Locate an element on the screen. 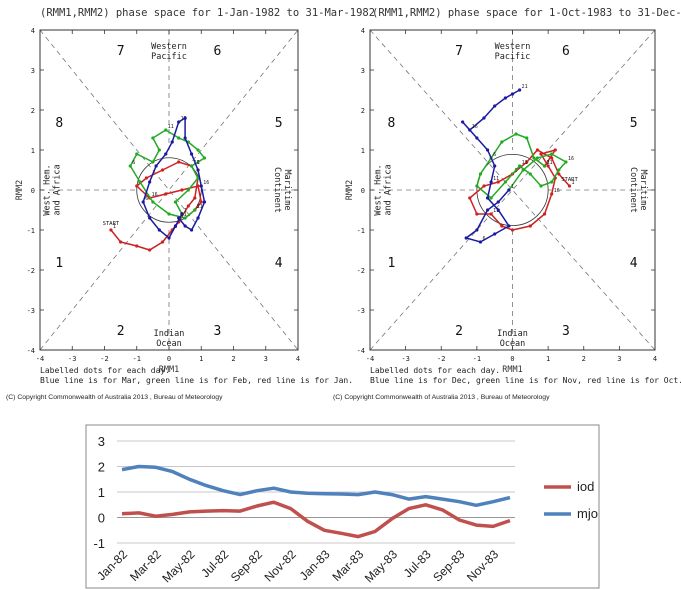 The image size is (681, 590). region-label-west-hem-africa: West. Hem. is located at coordinates (48, 189).